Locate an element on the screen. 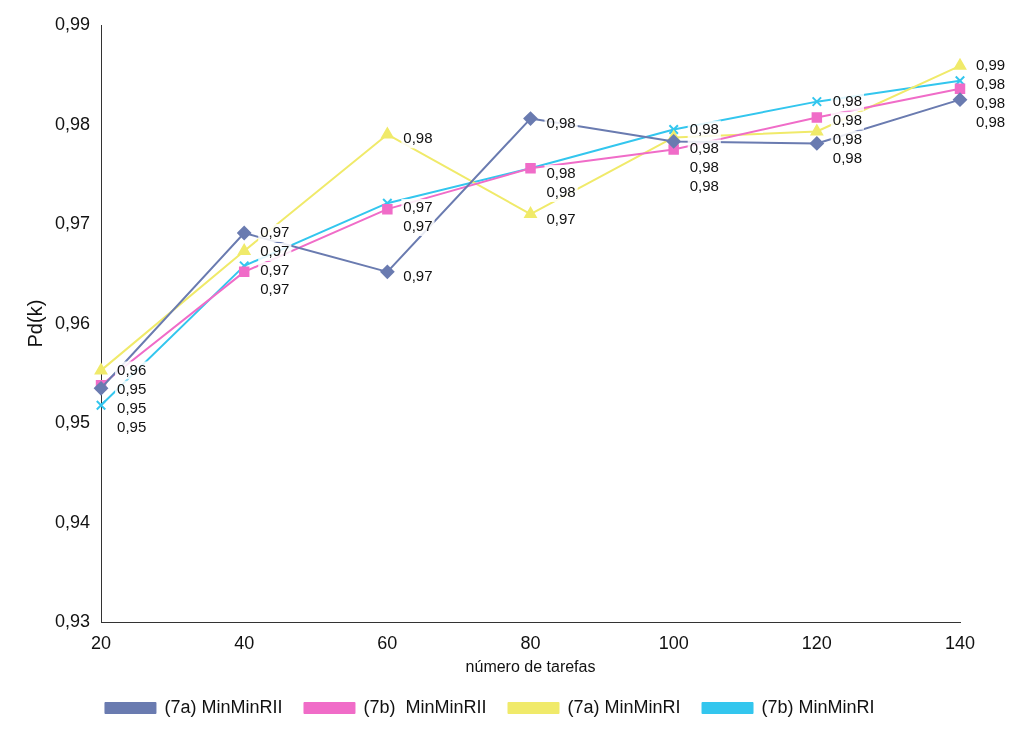  legend-label: (7b) MinMinRI is located at coordinates (818, 706).